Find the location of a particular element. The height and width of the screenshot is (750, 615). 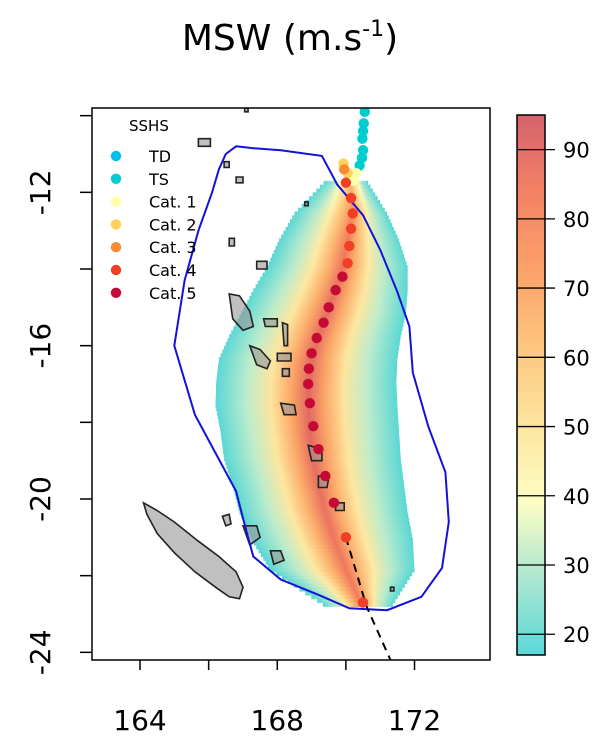

legend-label: TD is located at coordinates (159, 156).